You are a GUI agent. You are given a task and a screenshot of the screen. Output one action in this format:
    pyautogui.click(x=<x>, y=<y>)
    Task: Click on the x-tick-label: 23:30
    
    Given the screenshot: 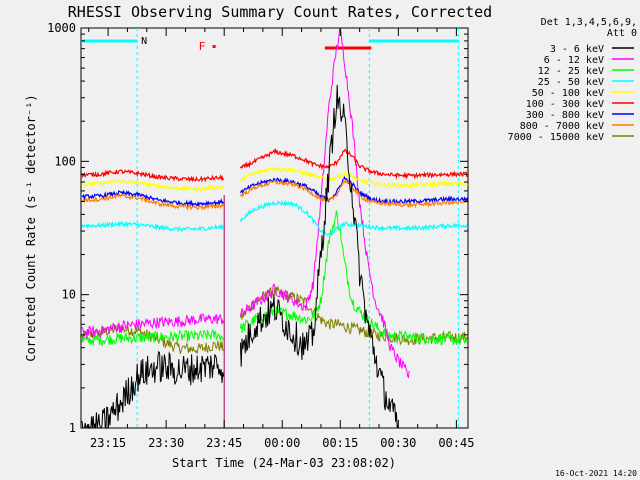 What is the action you would take?
    pyautogui.click(x=166, y=443)
    